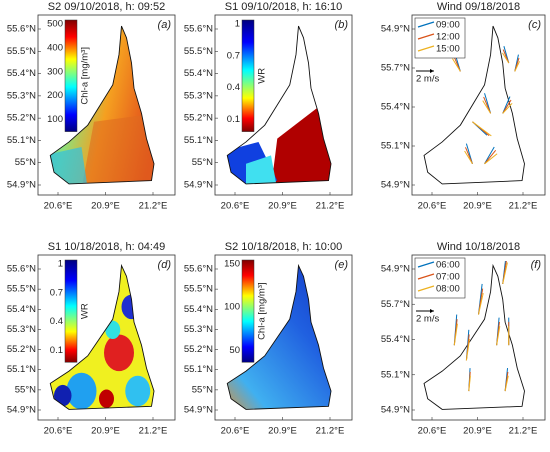 This screenshot has height=452, width=550. Describe the element at coordinates (165, 25) in the screenshot. I see `panel-label: (a)` at that location.